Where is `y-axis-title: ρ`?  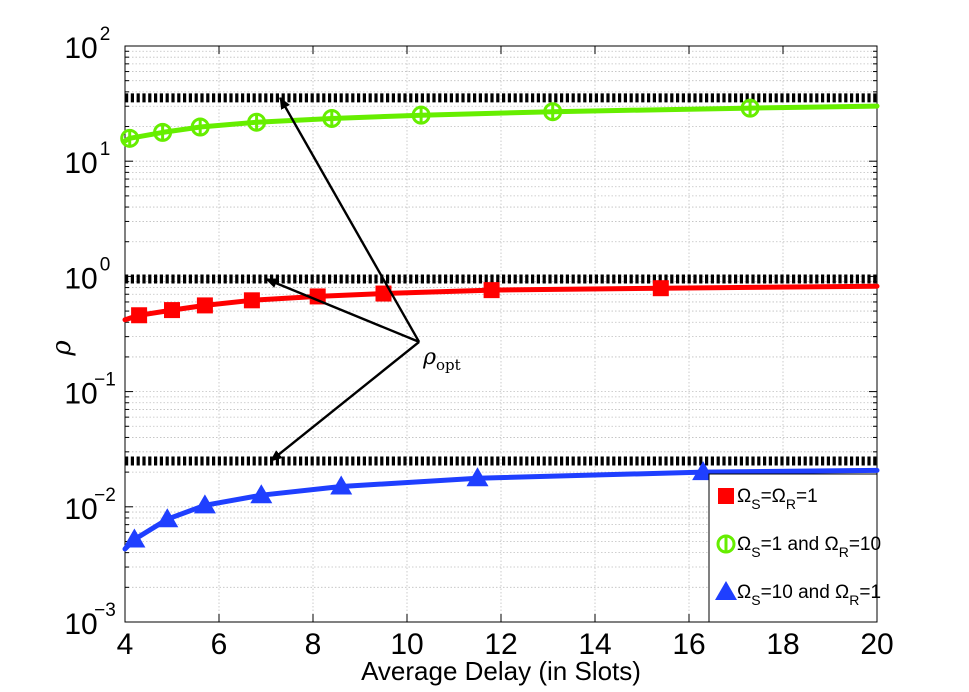 y-axis-title: ρ is located at coordinates (62, 348).